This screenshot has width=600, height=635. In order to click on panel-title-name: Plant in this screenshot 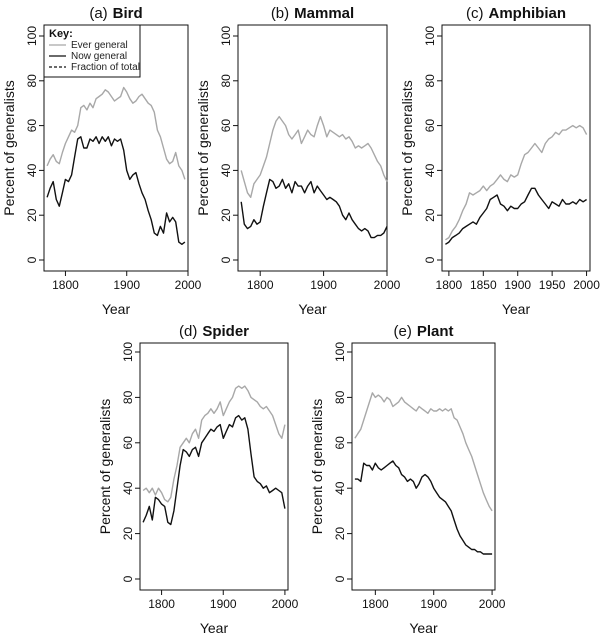, I will do `click(435, 331)`.